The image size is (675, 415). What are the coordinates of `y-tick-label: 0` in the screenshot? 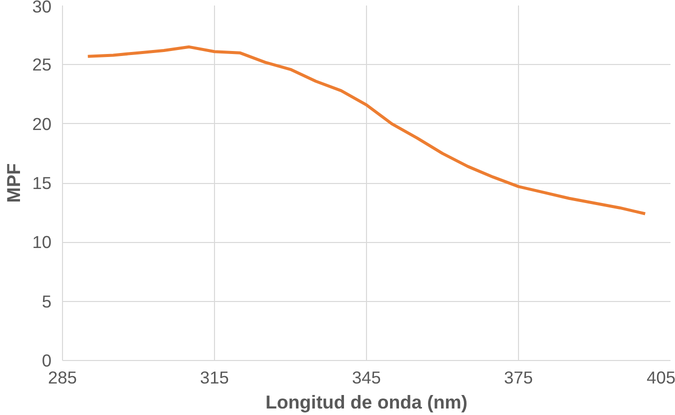 It's located at (47, 360).